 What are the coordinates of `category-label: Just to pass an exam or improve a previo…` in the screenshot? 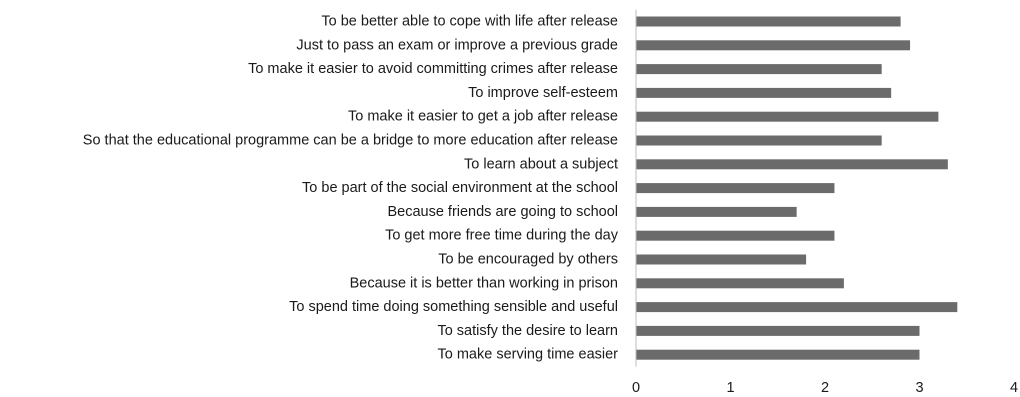 It's located at (457, 45).